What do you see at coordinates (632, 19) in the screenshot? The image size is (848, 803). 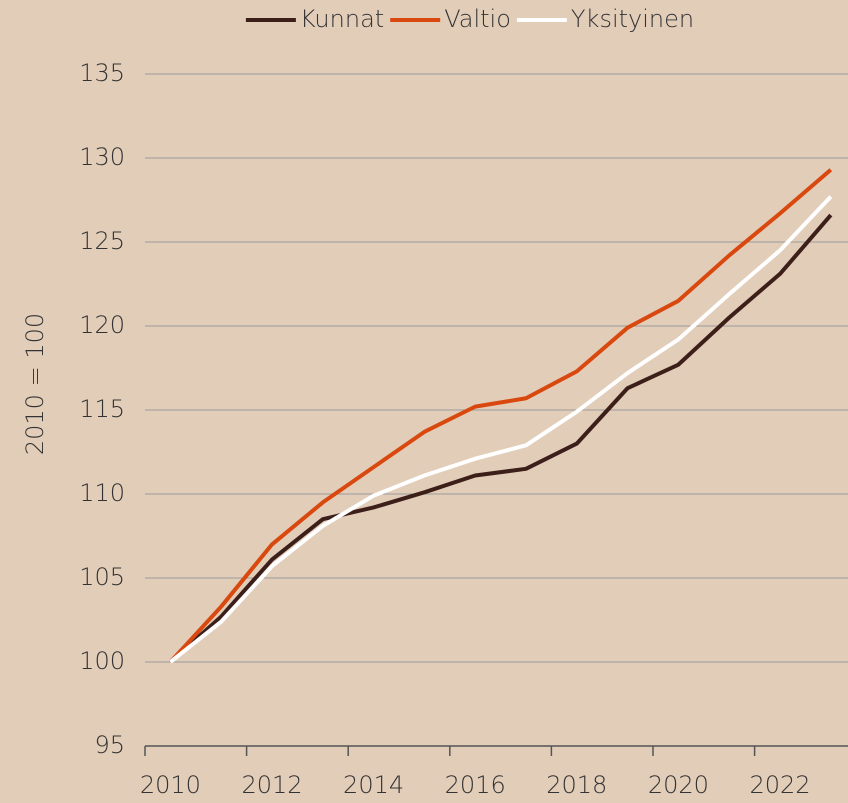 I see `legend-label: Yksityinen` at bounding box center [632, 19].